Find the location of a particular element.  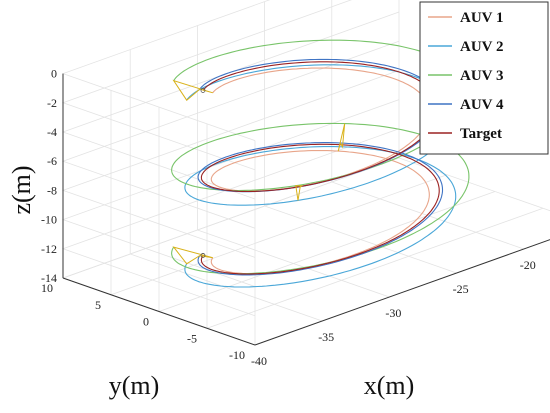

z-axis-label: z(m) is located at coordinates (21, 189).